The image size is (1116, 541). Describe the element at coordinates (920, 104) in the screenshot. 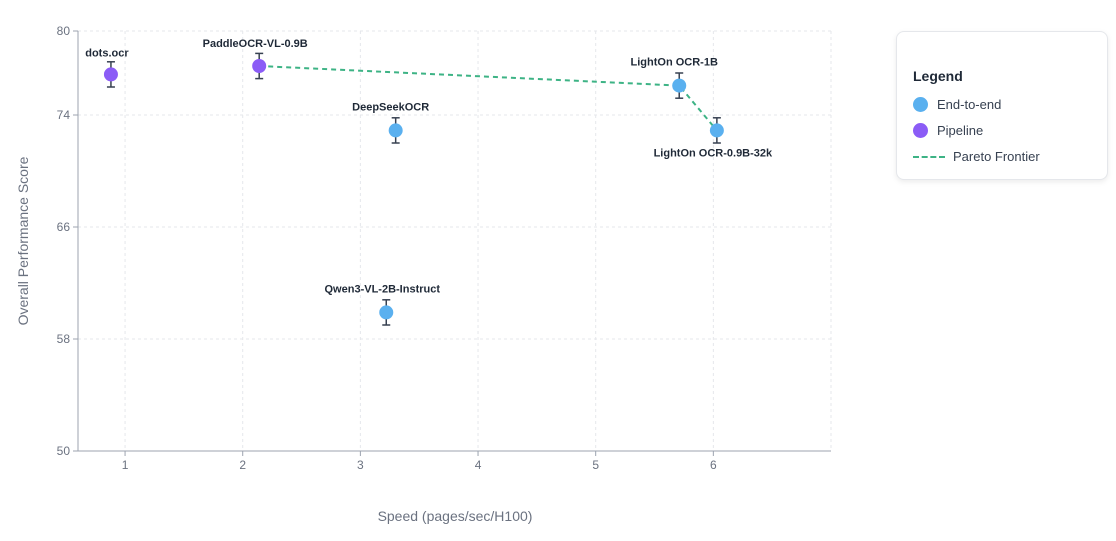

I see `legend-marker-end-to-end` at that location.